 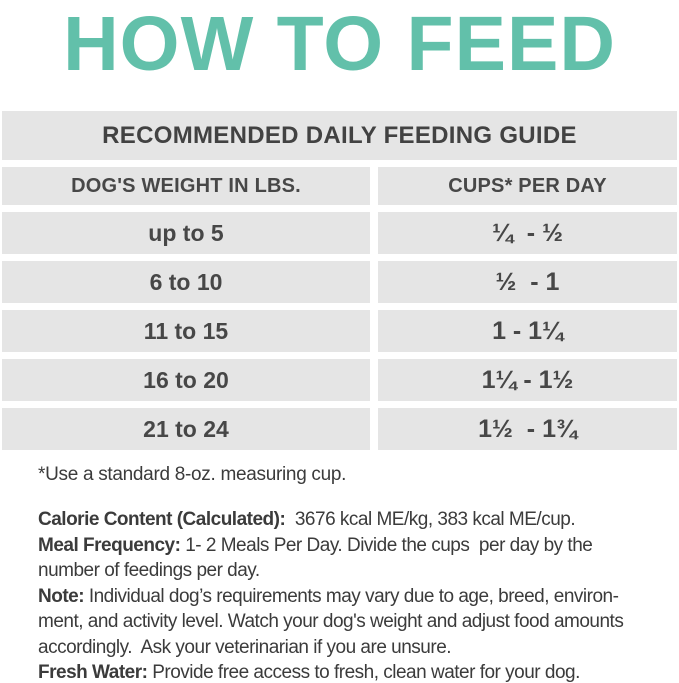 I want to click on calorie-content-text: 3676 kcal ME/kg, 383 kcal ME/cup., so click(x=430, y=519).